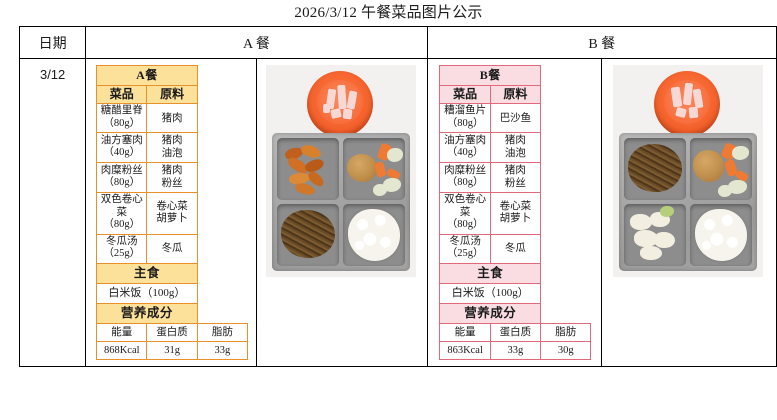 The height and width of the screenshot is (420, 777). I want to click on meal-b-nutrition-label-0: 能量, so click(465, 332).